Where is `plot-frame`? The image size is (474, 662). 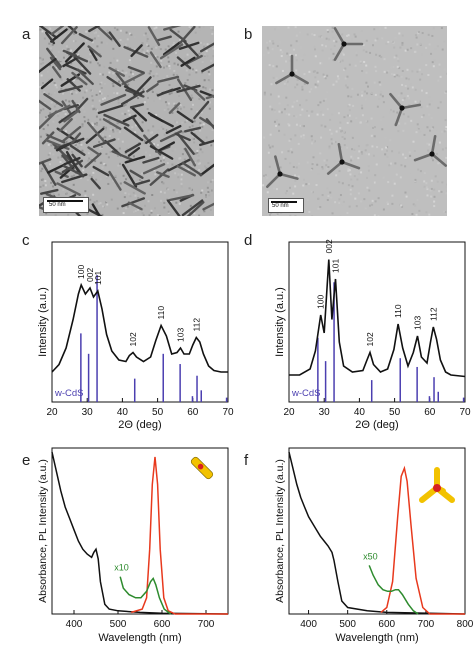 plot-frame is located at coordinates (377, 531).